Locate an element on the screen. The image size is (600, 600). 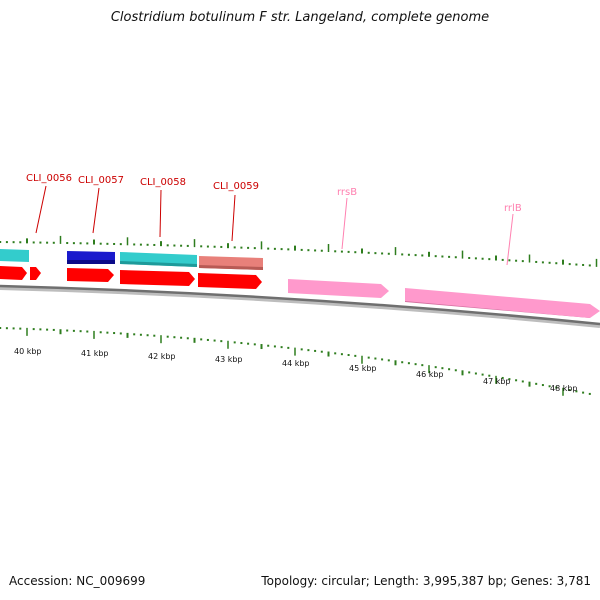
lower-tick-row is located at coordinates (295, 361).